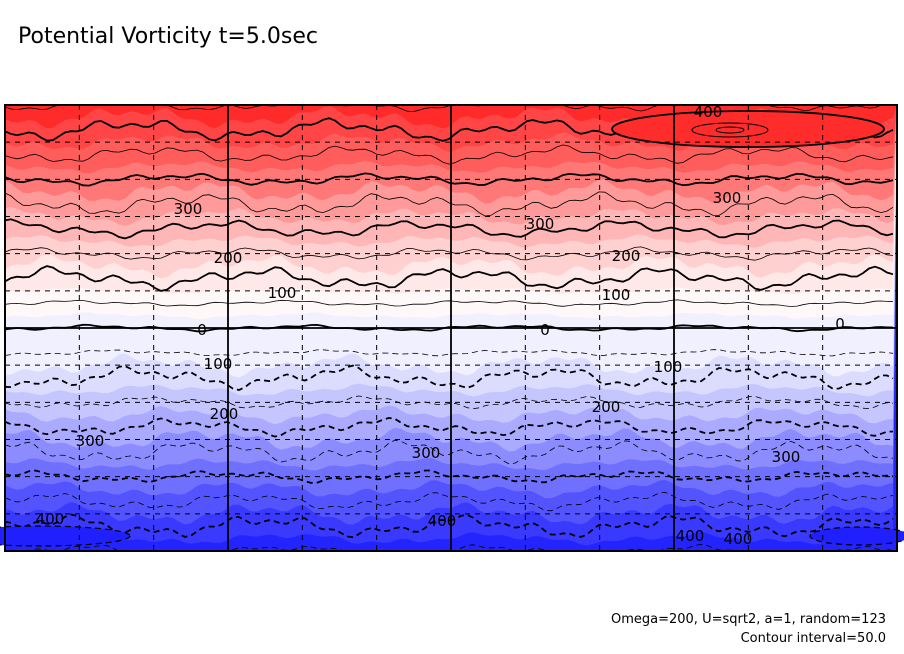 The width and height of the screenshot is (904, 654). What do you see at coordinates (748, 619) in the screenshot?
I see `parameters-note: Omega=200, U=sqrt2, a=1, random=123` at bounding box center [748, 619].